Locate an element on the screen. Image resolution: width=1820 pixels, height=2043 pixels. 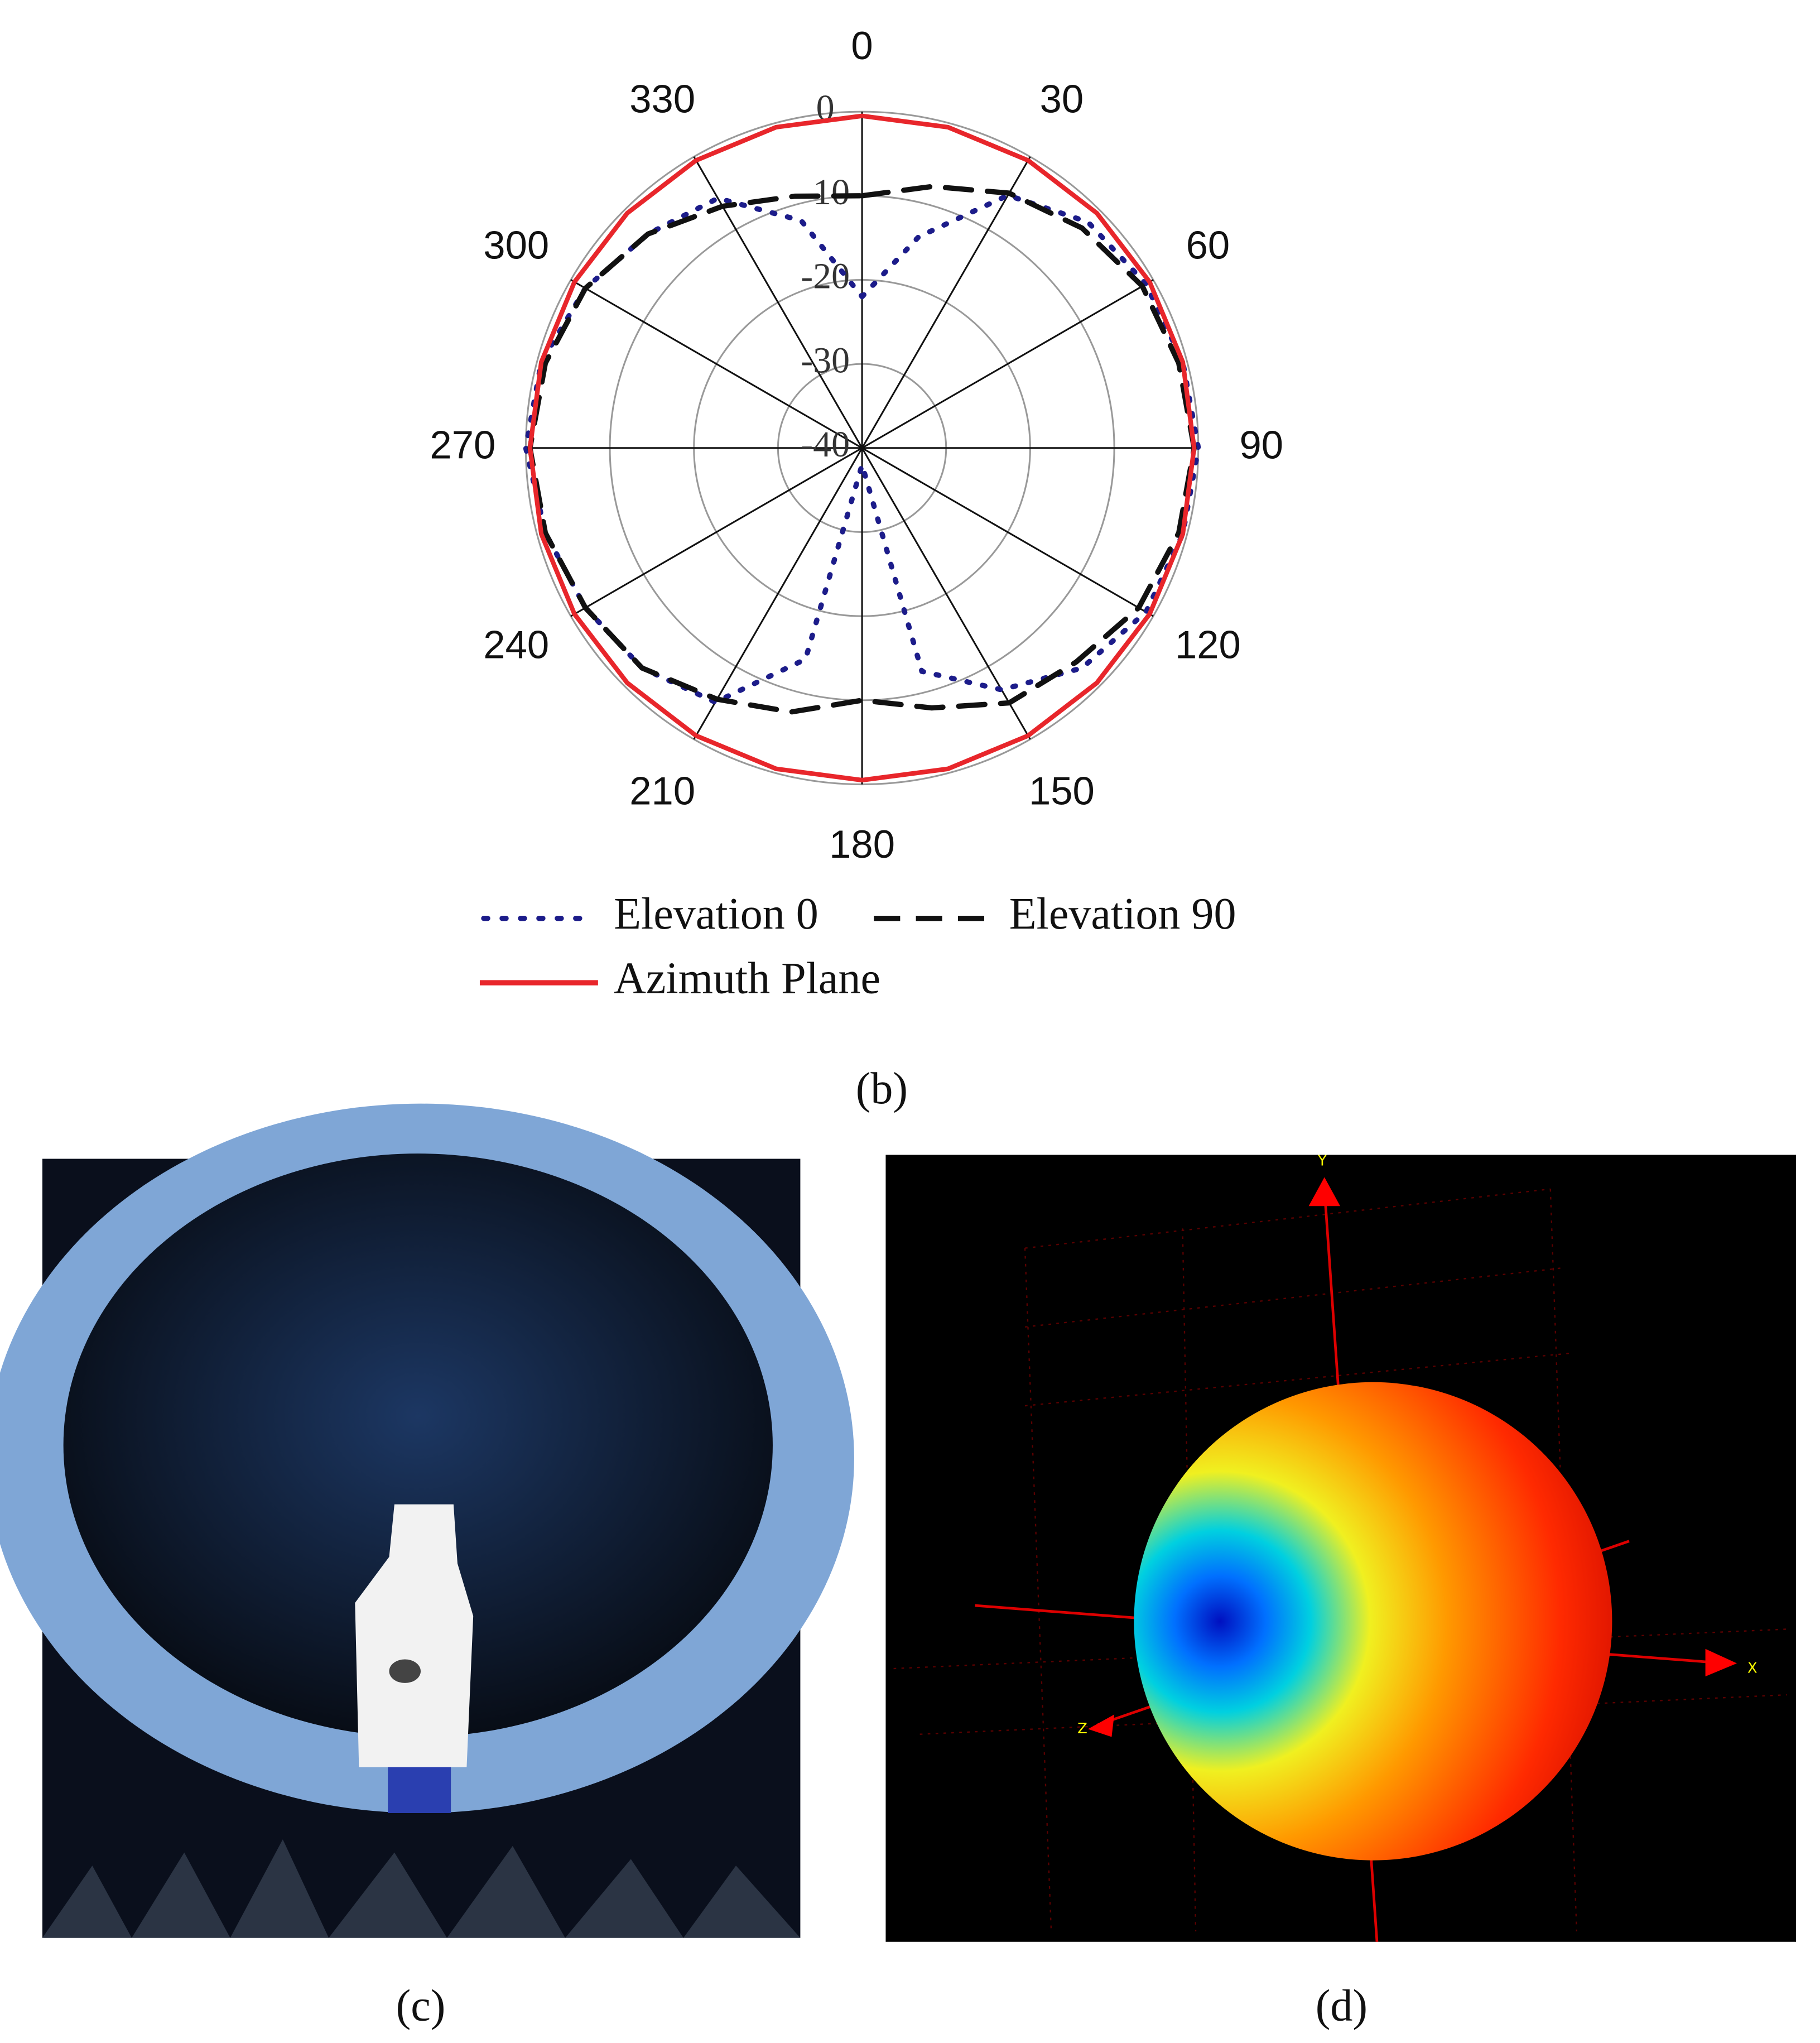
angle-label: 90 is located at coordinates (1262, 444).